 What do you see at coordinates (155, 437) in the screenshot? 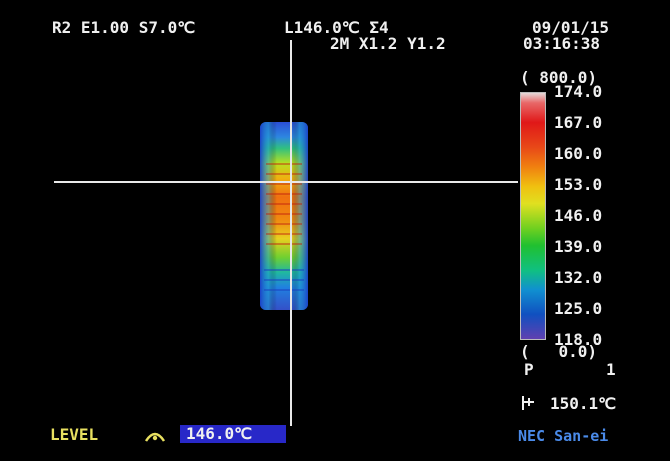
I see `level-arc-icon` at bounding box center [155, 437].